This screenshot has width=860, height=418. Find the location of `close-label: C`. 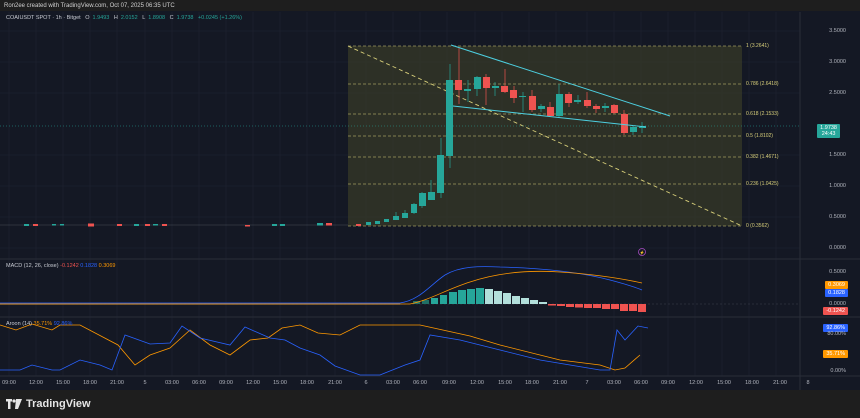

close-label: C is located at coordinates (171, 18).